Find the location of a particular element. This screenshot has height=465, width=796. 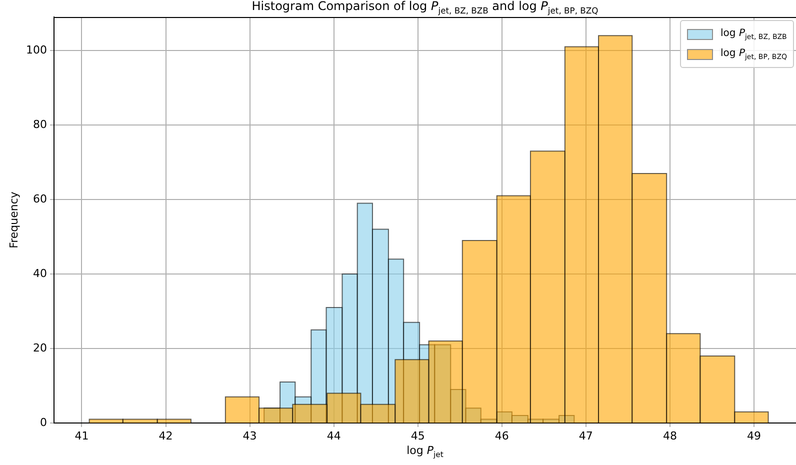

y-tick-label: 0 is located at coordinates (43, 422).